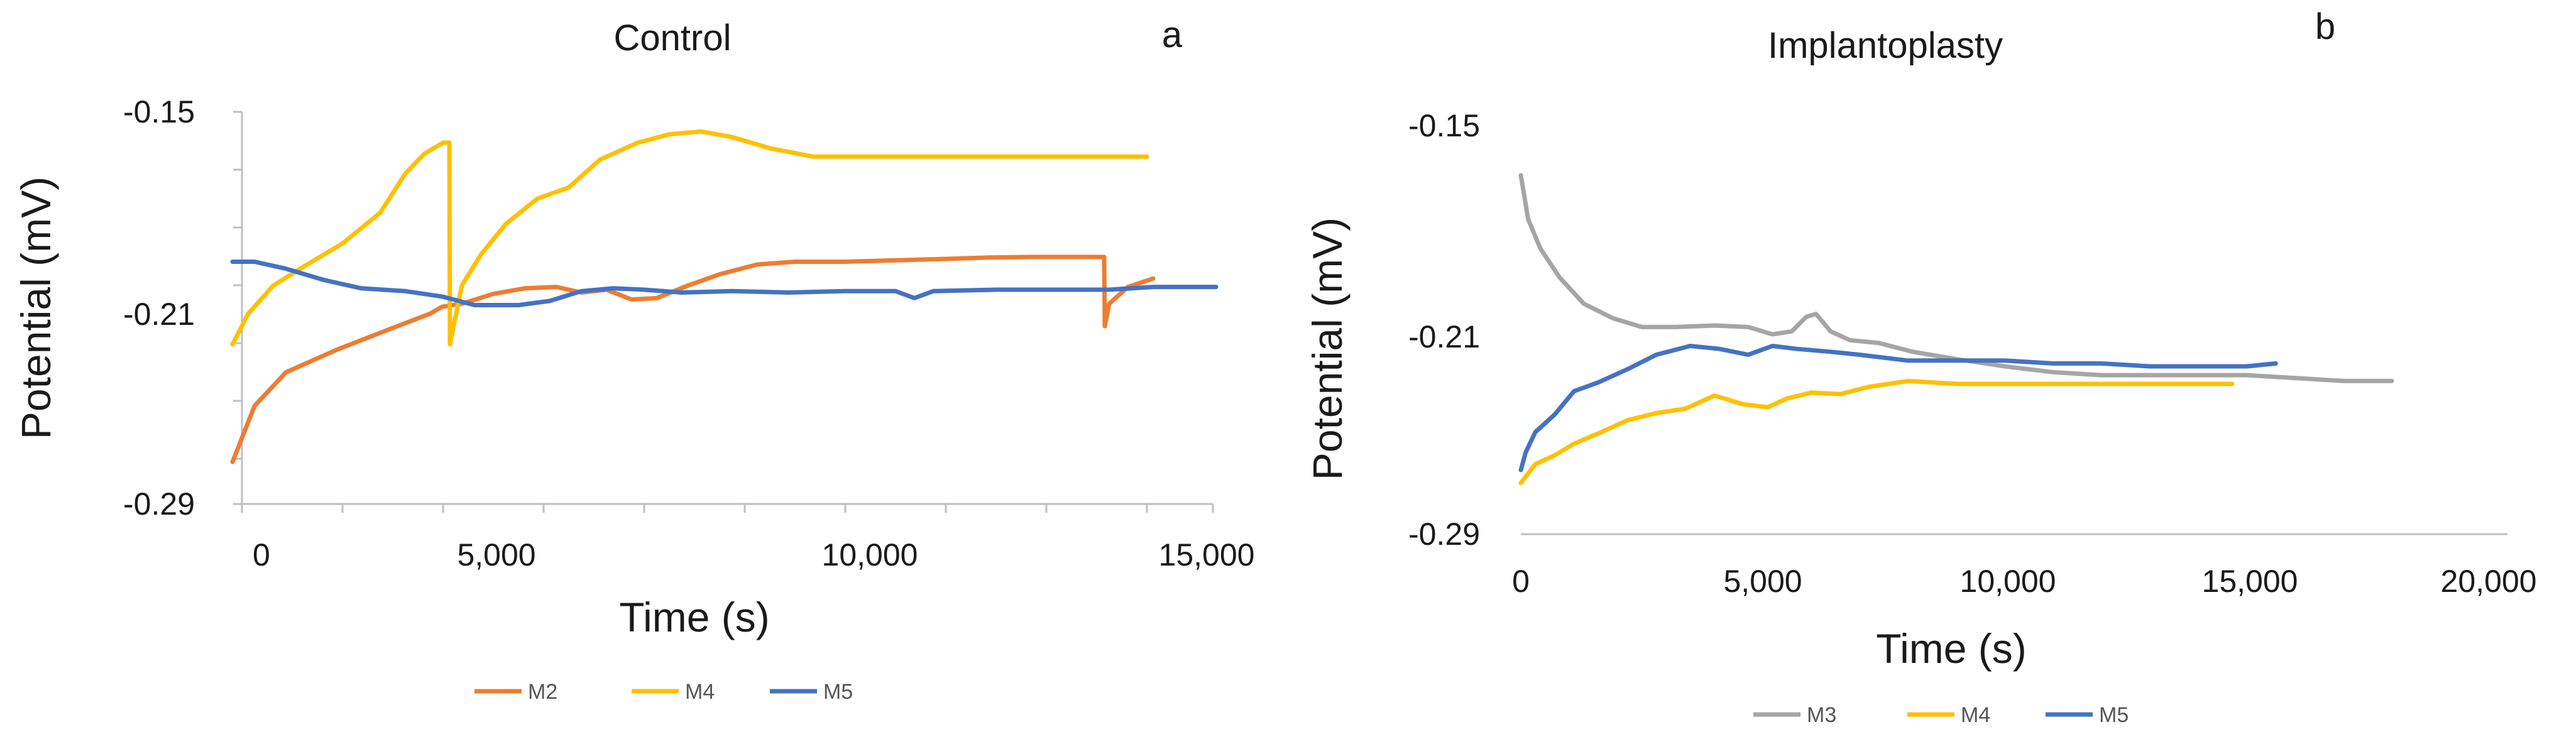 This screenshot has height=739, width=2576. I want to click on series-line-m2, so click(693, 359).